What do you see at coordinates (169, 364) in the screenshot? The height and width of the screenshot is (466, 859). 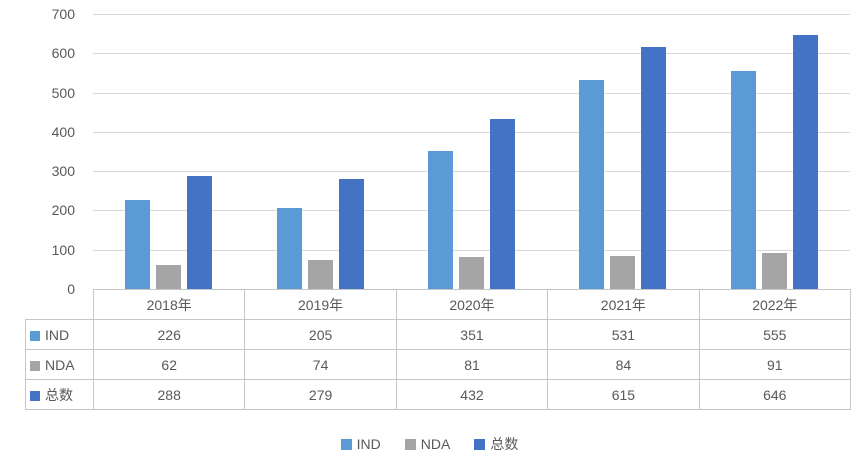 I see `table-value-cell: 62` at bounding box center [169, 364].